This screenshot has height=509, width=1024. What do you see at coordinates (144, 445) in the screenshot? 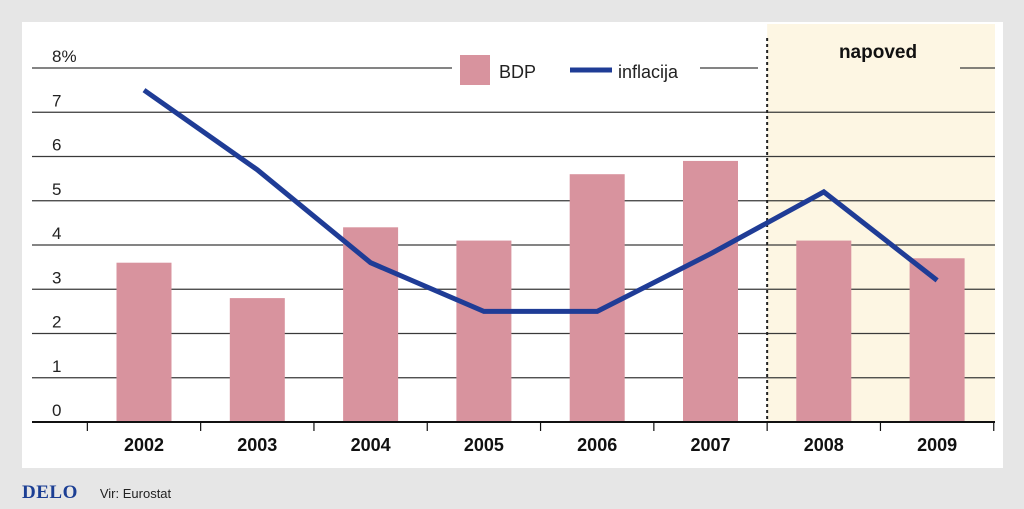
I see `x-tick-label: 2002` at bounding box center [144, 445].